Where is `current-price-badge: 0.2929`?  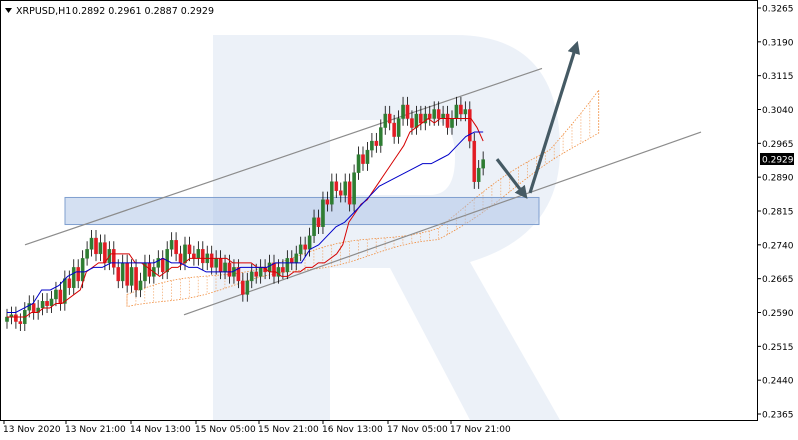
current-price-badge: 0.2929 is located at coordinates (777, 159).